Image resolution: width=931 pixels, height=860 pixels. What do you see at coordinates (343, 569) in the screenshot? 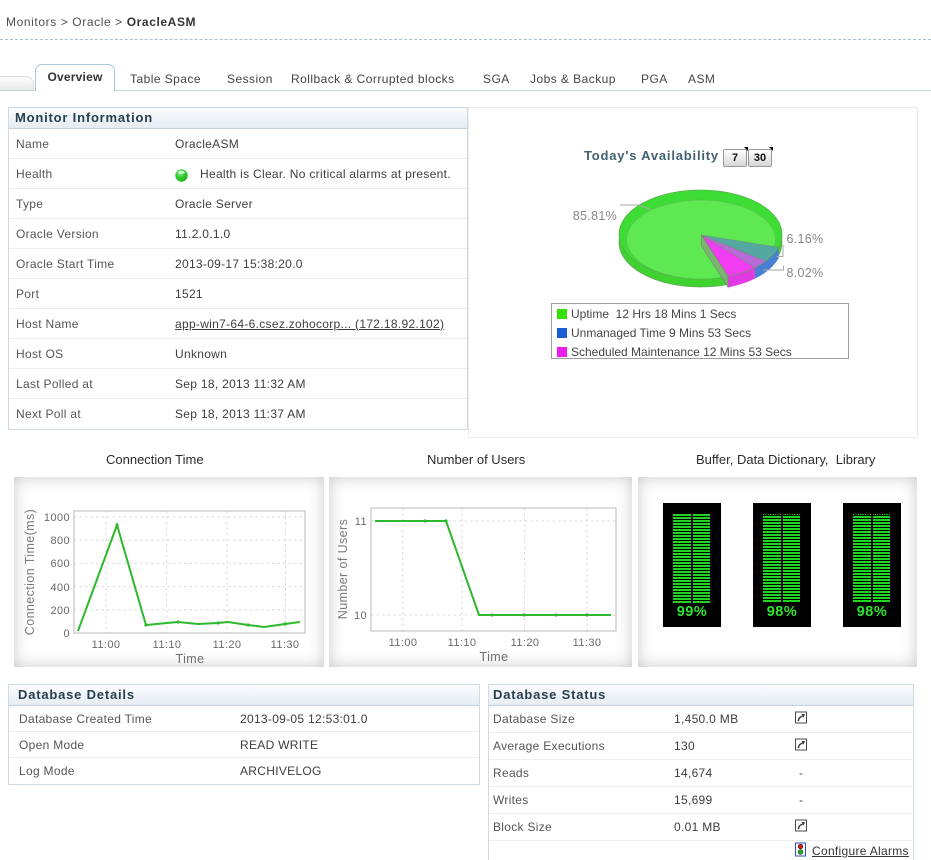
I see `svg-text: Number of Users` at bounding box center [343, 569].